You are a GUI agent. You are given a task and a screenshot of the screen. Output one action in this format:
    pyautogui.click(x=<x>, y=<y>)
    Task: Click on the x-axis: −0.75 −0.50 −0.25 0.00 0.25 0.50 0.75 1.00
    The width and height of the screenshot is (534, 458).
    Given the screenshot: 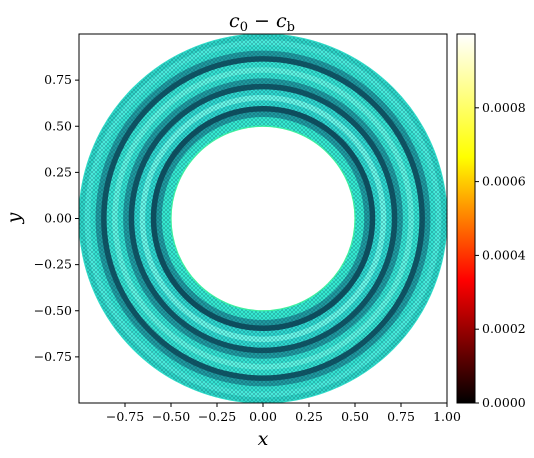 What is the action you would take?
    pyautogui.click(x=283, y=413)
    